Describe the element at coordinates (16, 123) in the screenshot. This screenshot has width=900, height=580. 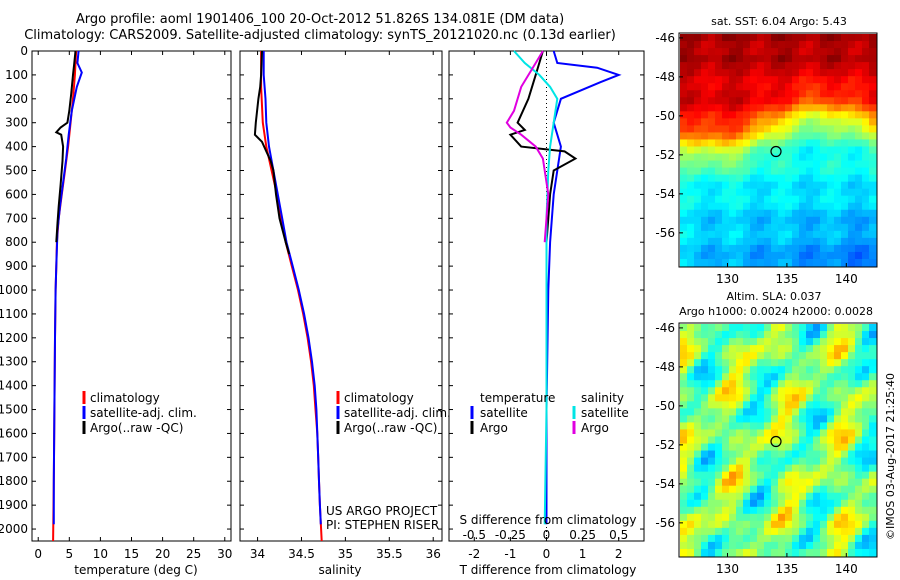
I see `depth-tick-label: 300` at that location.